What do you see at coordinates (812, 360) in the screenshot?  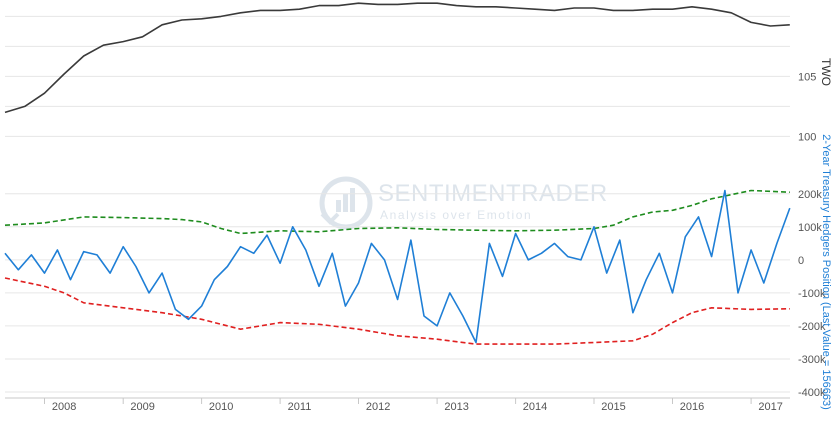 I see `bottom-y-tick-label: -300k` at bounding box center [812, 360].